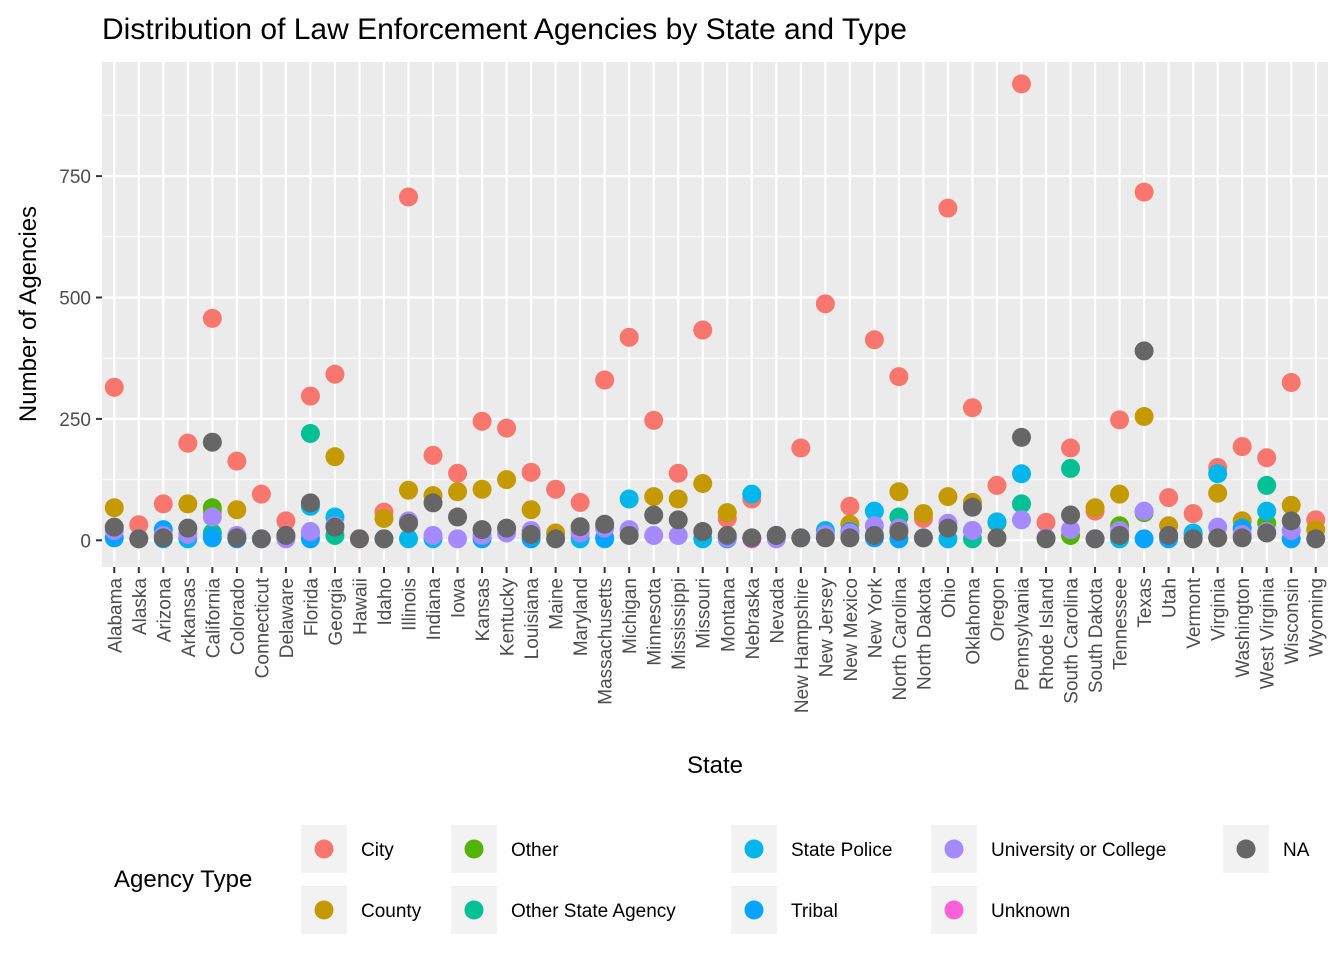 This screenshot has width=1344, height=965. Describe the element at coordinates (213, 618) in the screenshot. I see `x-tick-label: California` at that location.